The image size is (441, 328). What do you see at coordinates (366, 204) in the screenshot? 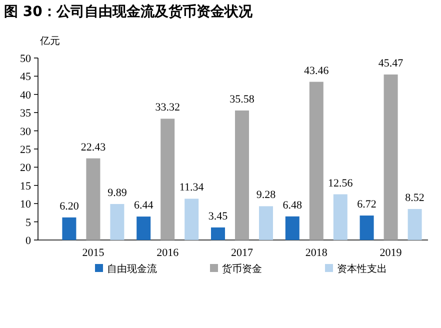
I see `data-label: 6.72` at bounding box center [366, 204].